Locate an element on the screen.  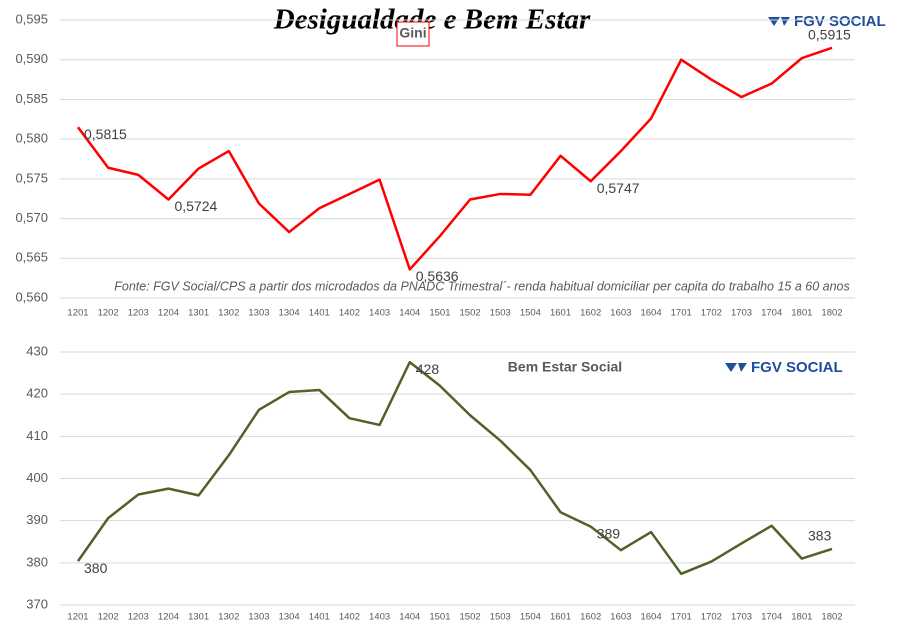
y-tick-label: 0,575 is located at coordinates (31, 177).